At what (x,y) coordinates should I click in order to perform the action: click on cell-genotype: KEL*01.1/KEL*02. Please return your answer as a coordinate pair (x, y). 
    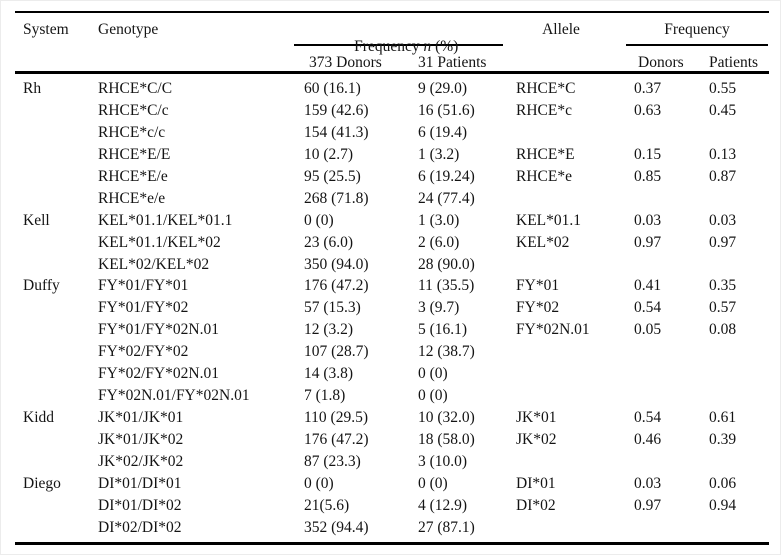
    Looking at the image, I should click on (159, 242).